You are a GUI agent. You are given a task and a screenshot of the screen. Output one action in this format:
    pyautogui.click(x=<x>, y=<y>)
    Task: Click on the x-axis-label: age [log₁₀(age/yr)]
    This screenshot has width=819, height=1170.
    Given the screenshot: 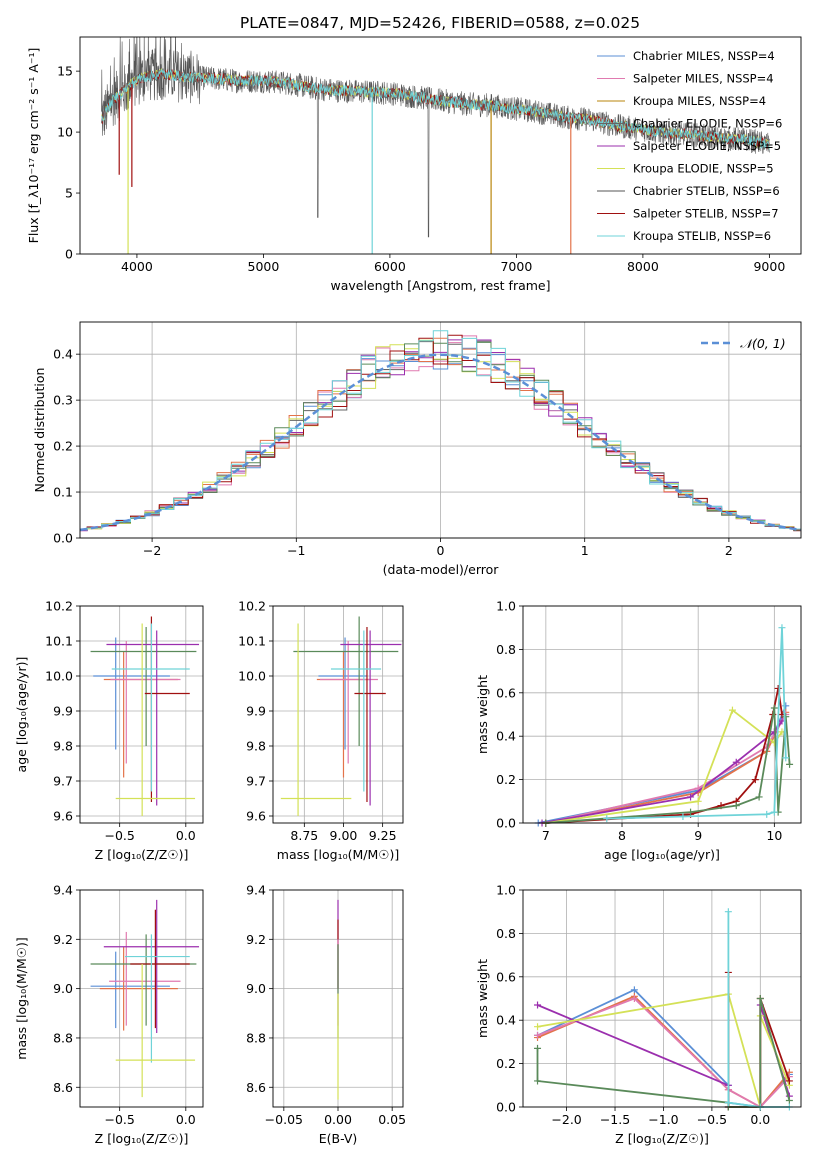 What is the action you would take?
    pyautogui.click(x=662, y=854)
    